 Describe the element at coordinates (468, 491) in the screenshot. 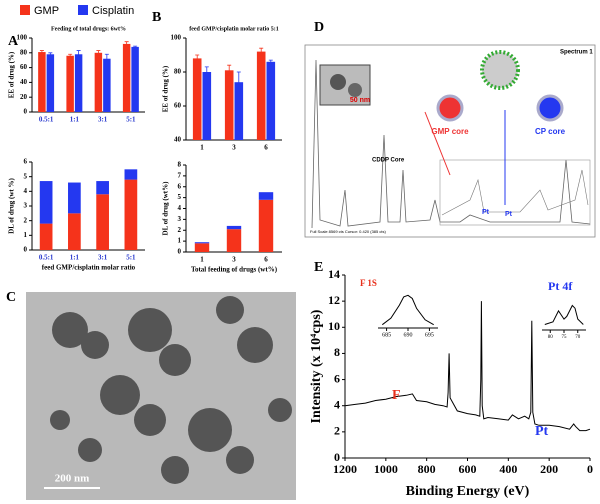

I see `x-axis-label: Binding Energy (eV)` at that location.